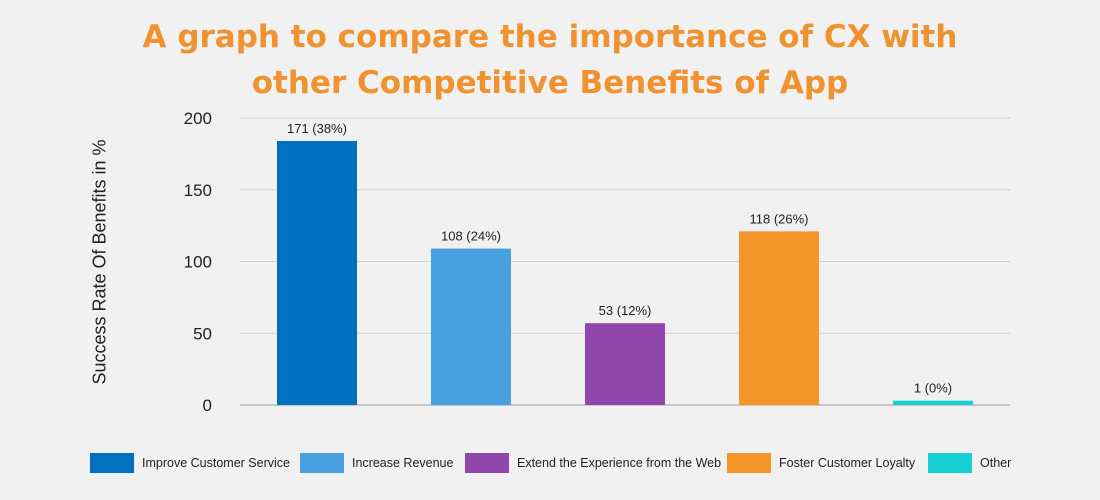 The height and width of the screenshot is (500, 1100). Describe the element at coordinates (625, 310) in the screenshot. I see `bar-data-label: 53 (12%)` at that location.